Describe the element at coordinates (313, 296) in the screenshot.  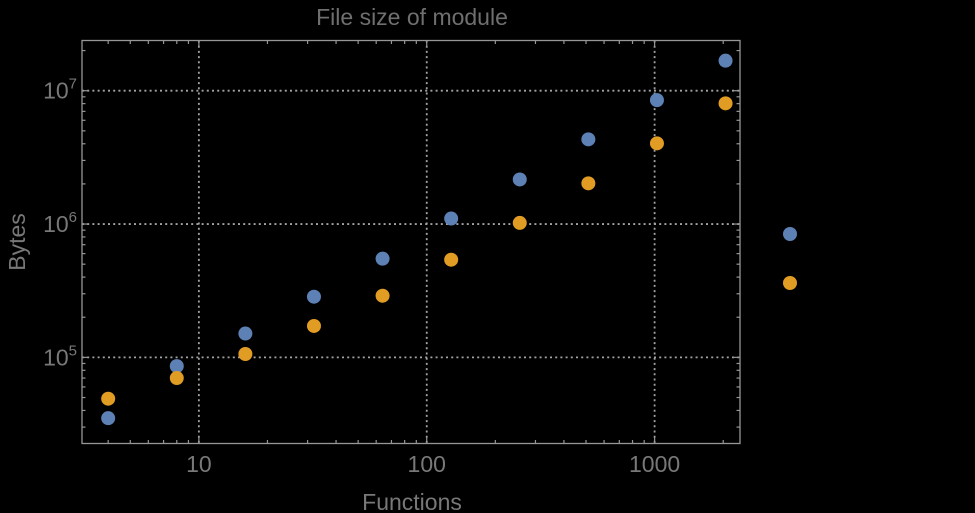
I see `data-point-blue-series-x32` at that location.